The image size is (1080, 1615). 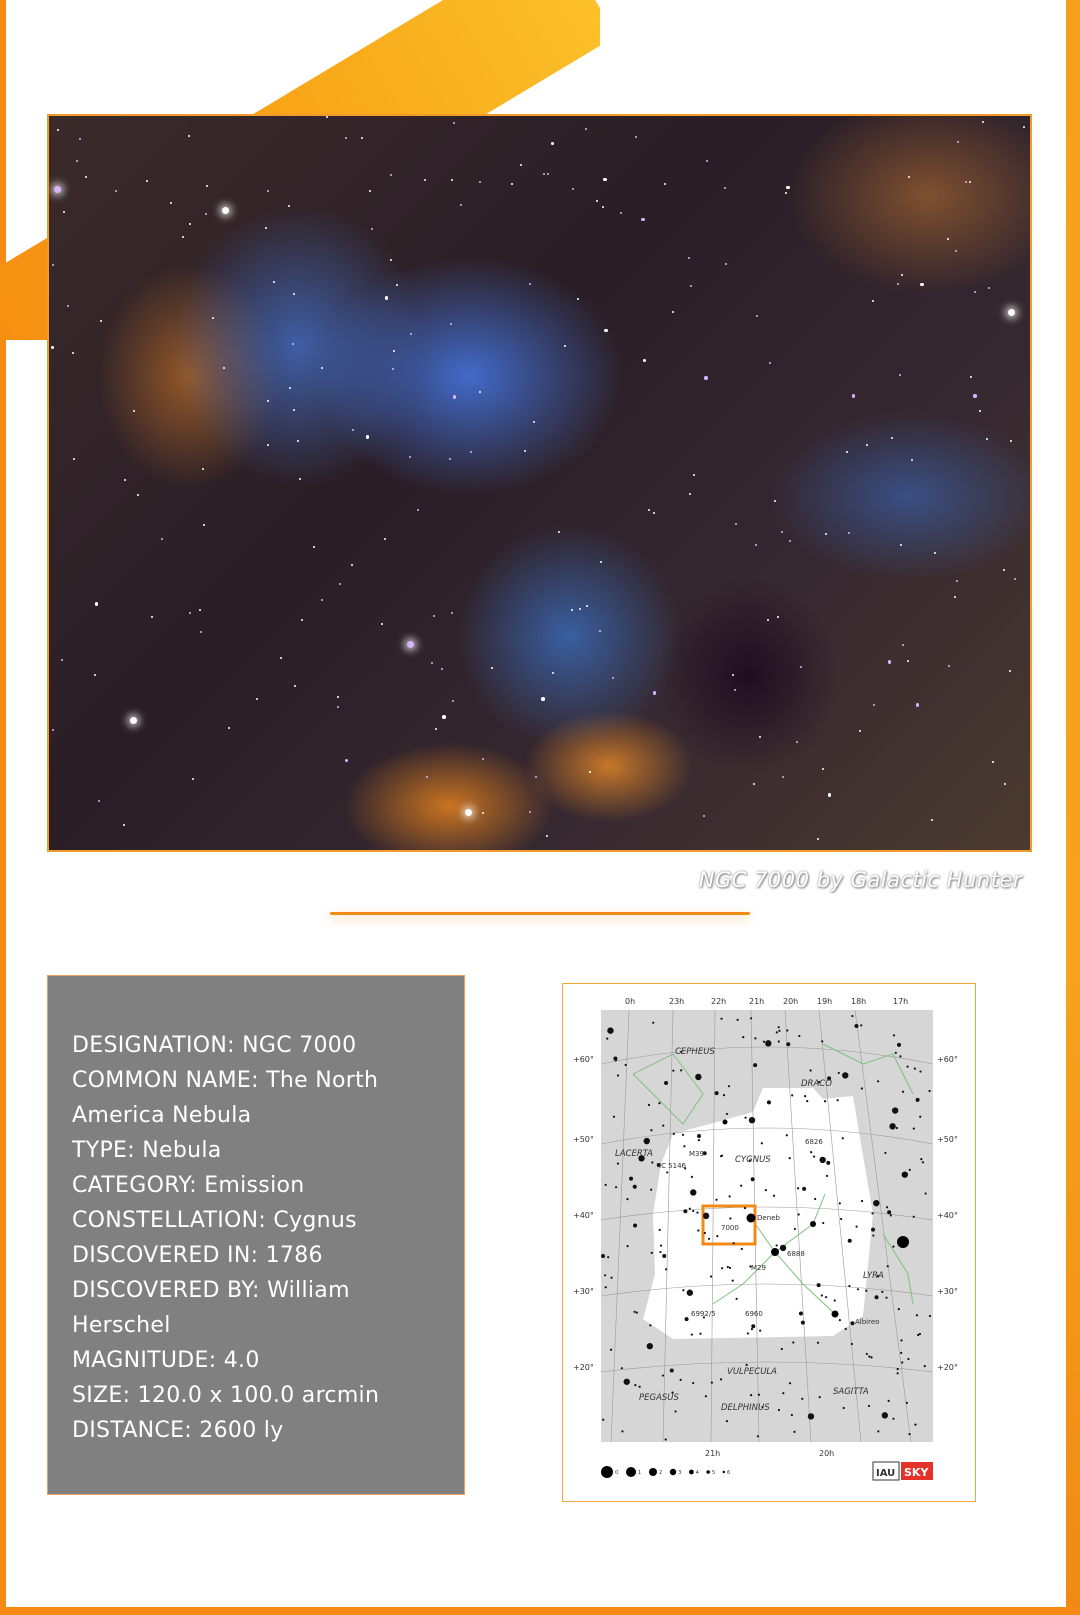 I want to click on chart-label: 21h, so click(x=712, y=1453).